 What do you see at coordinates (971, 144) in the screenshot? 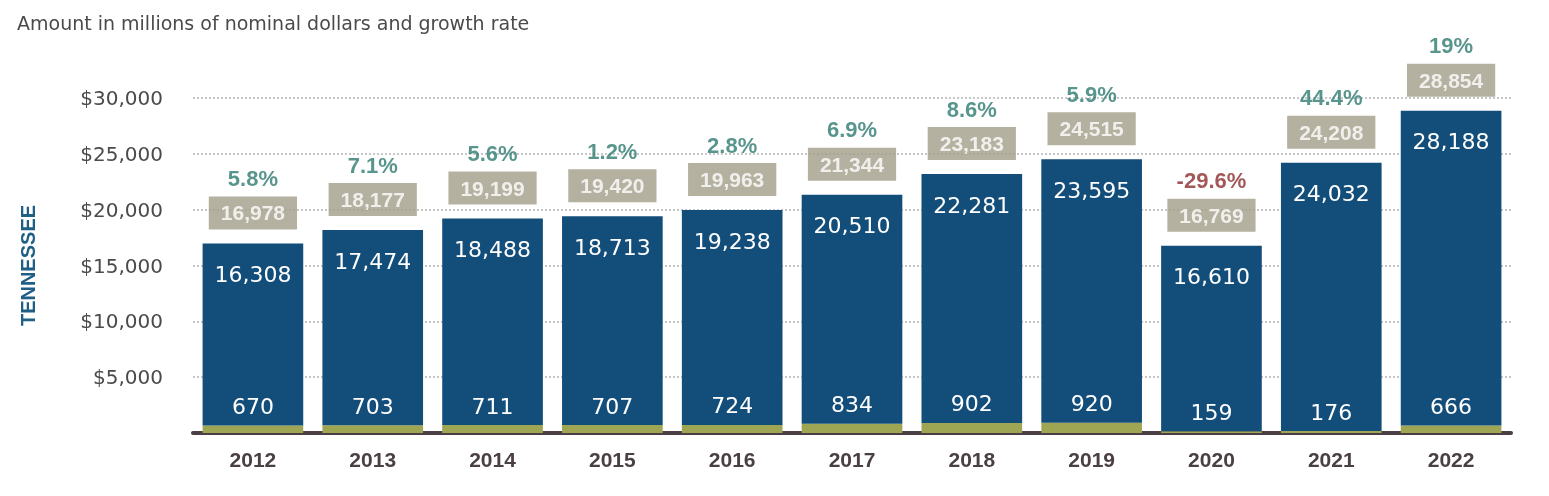
I see `total-label: 23,183` at bounding box center [971, 144].